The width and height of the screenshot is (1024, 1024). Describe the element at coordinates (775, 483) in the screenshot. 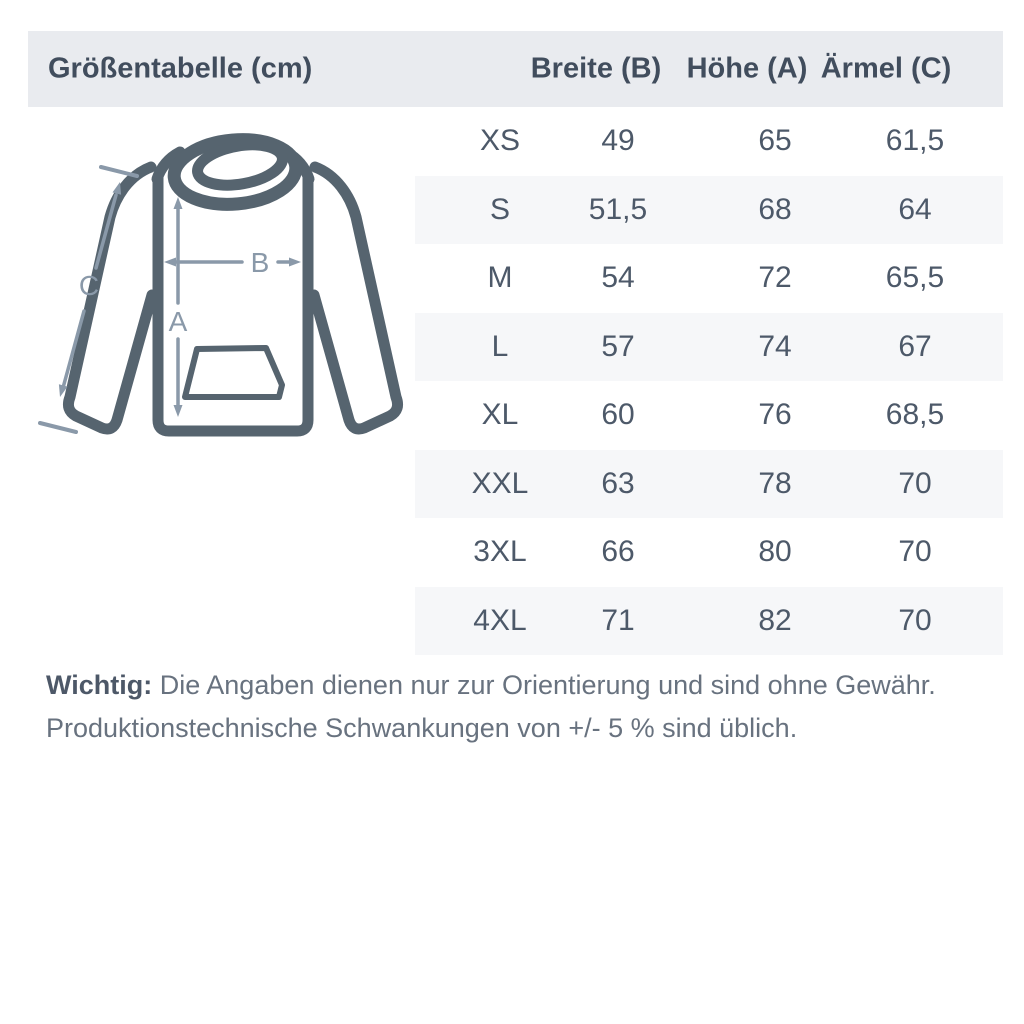

I see `cell-hoehe: 78` at that location.